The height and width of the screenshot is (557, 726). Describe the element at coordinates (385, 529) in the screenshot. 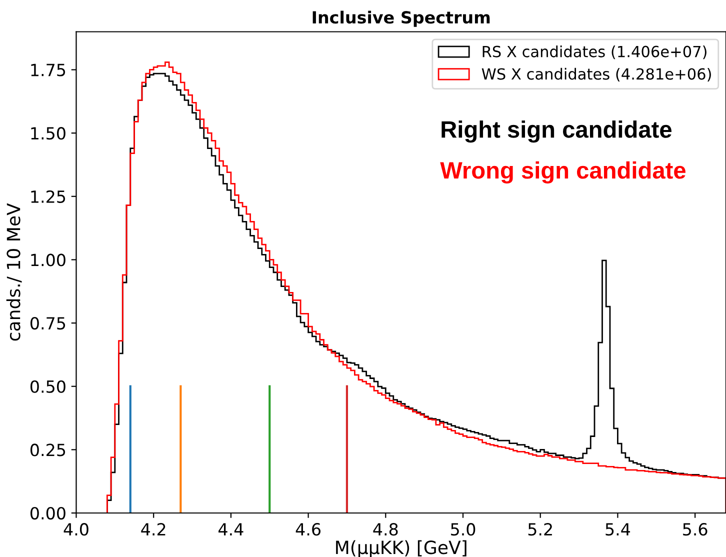

I see `x-tick-label: 4.8` at that location.